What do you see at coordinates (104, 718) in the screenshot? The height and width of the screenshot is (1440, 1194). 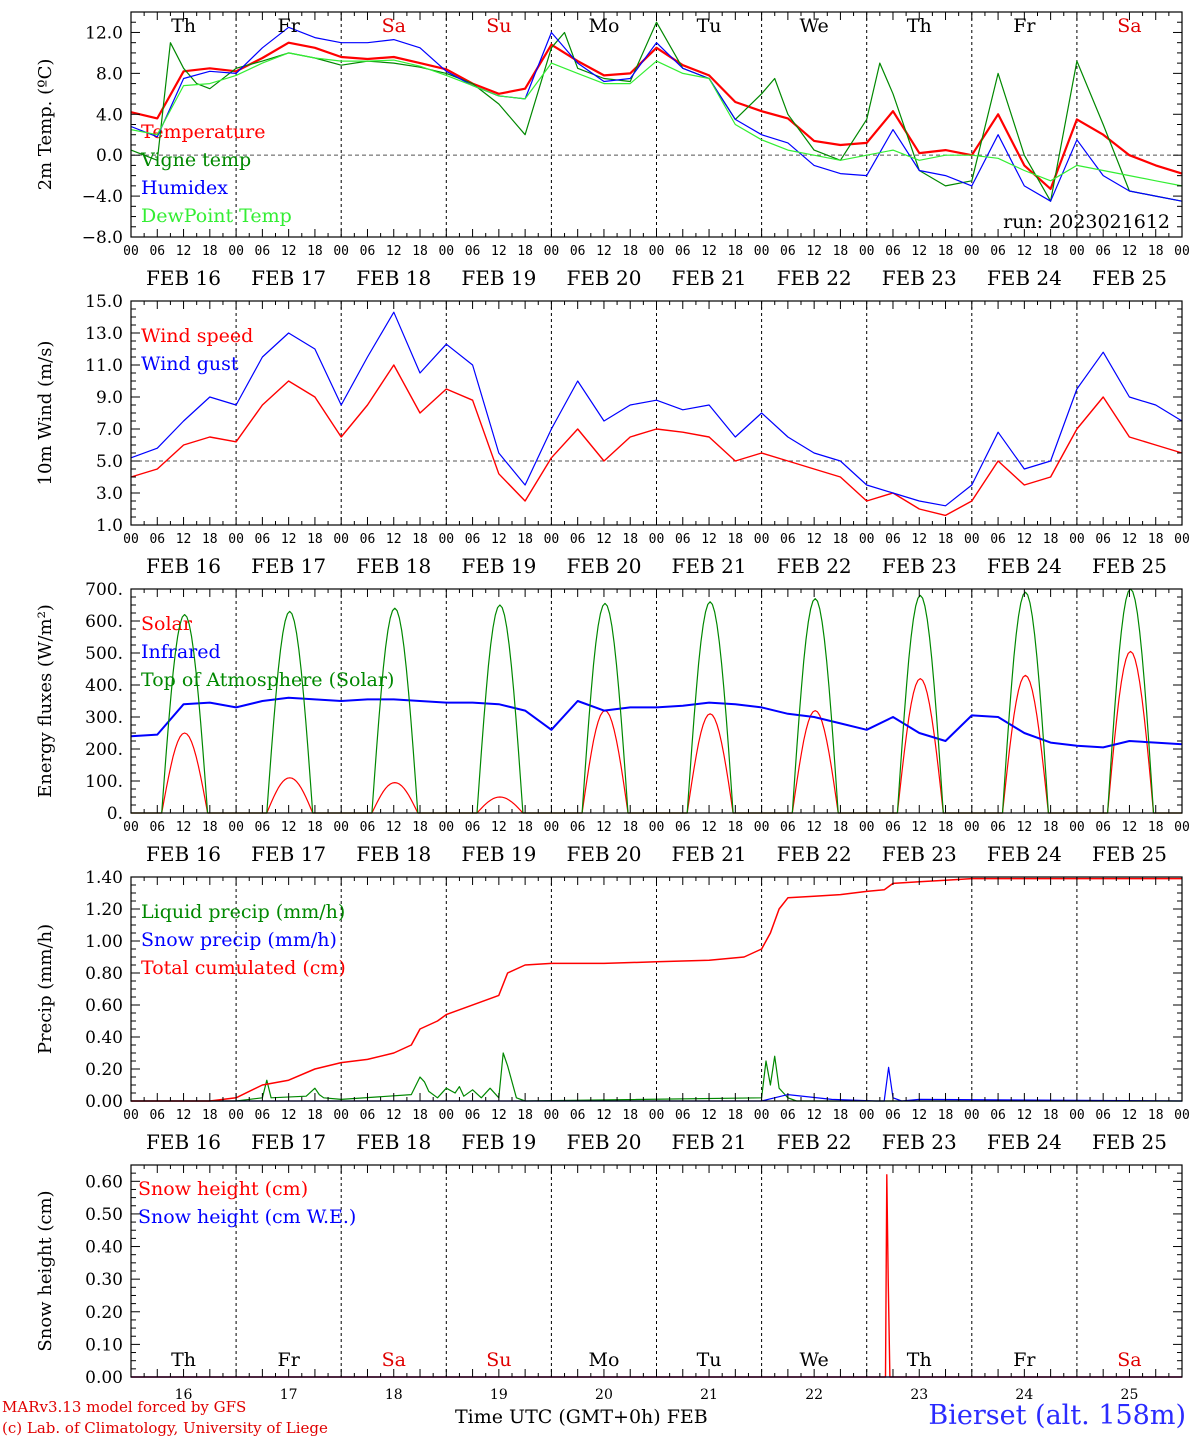 I see `y-tick-label: 300.` at bounding box center [104, 718].